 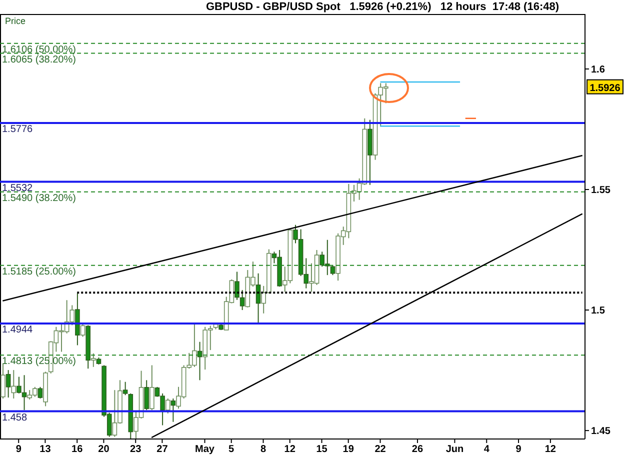 What do you see at coordinates (39, 50) in the screenshot?
I see `ref-line-label: 1.6106 (50.00%)` at bounding box center [39, 50].